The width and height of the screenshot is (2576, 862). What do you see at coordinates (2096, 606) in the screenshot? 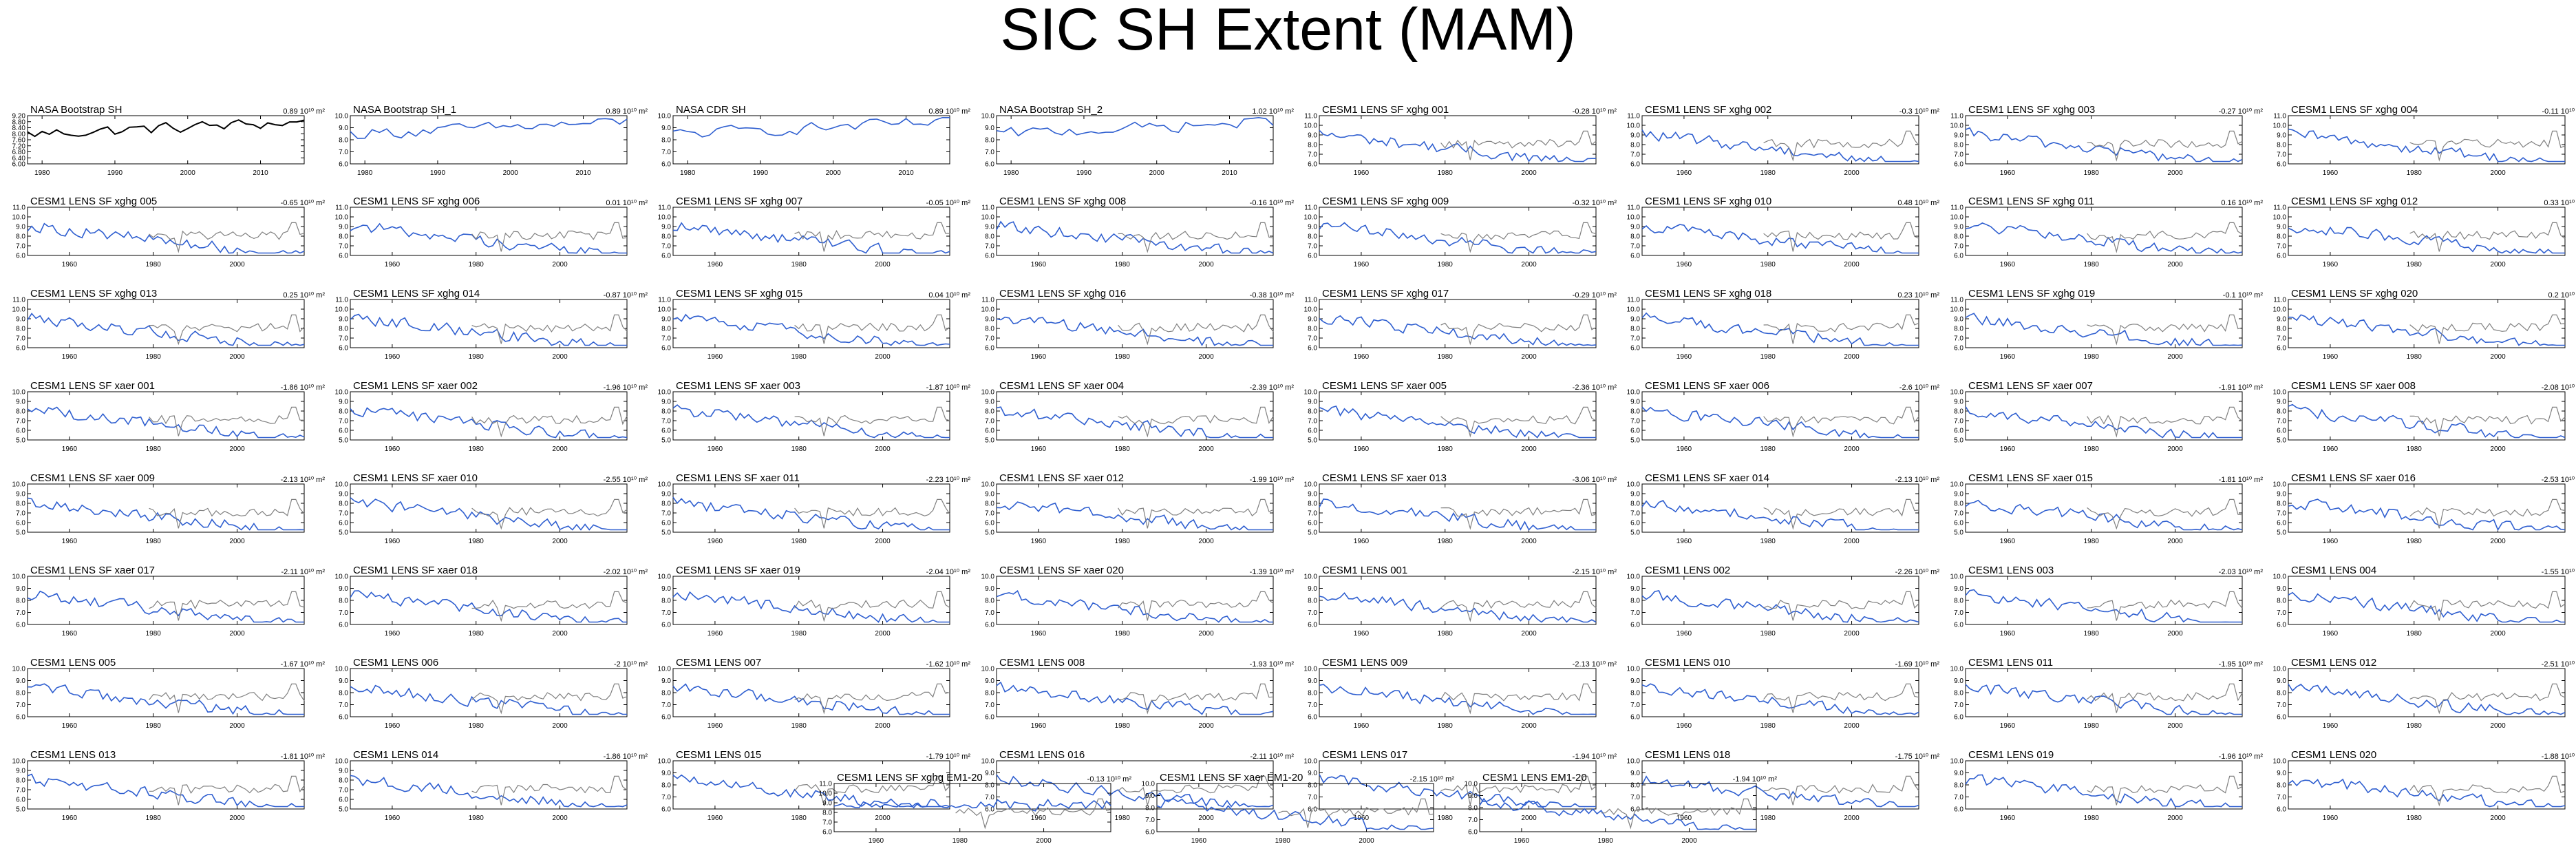
I see `panel-plot: 6.0 7.0 8.0 9.0 10.0 1960 1980 2000` at bounding box center [2096, 606].